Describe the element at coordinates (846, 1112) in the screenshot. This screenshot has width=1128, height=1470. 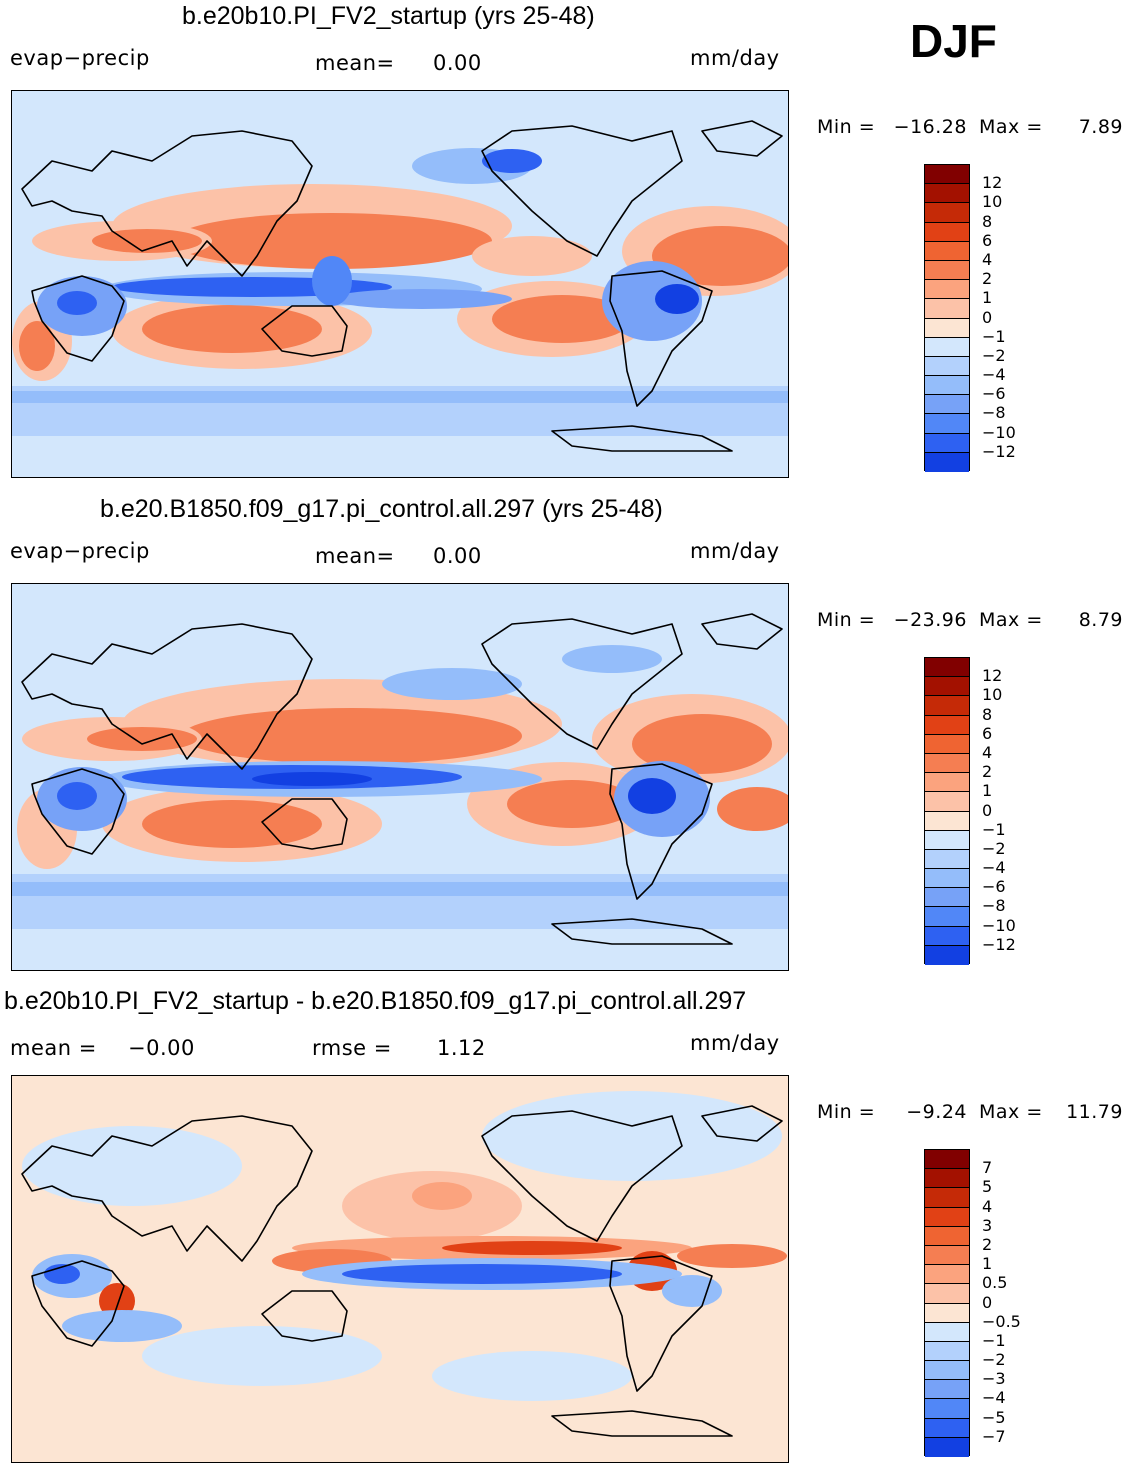
I see `panel3-min-label: Min =` at that location.